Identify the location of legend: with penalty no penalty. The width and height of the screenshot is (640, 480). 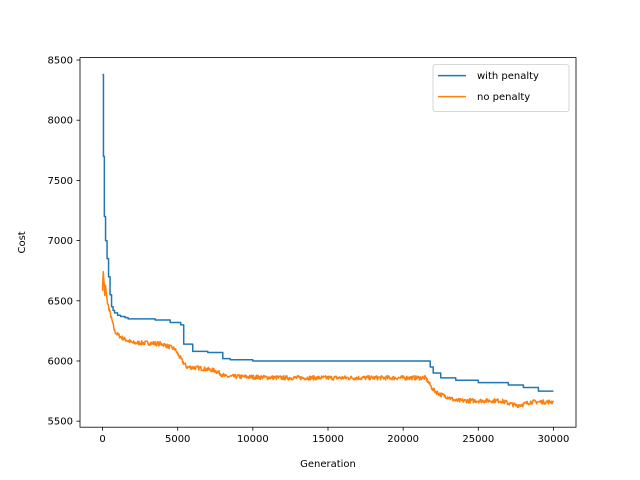
(501, 88).